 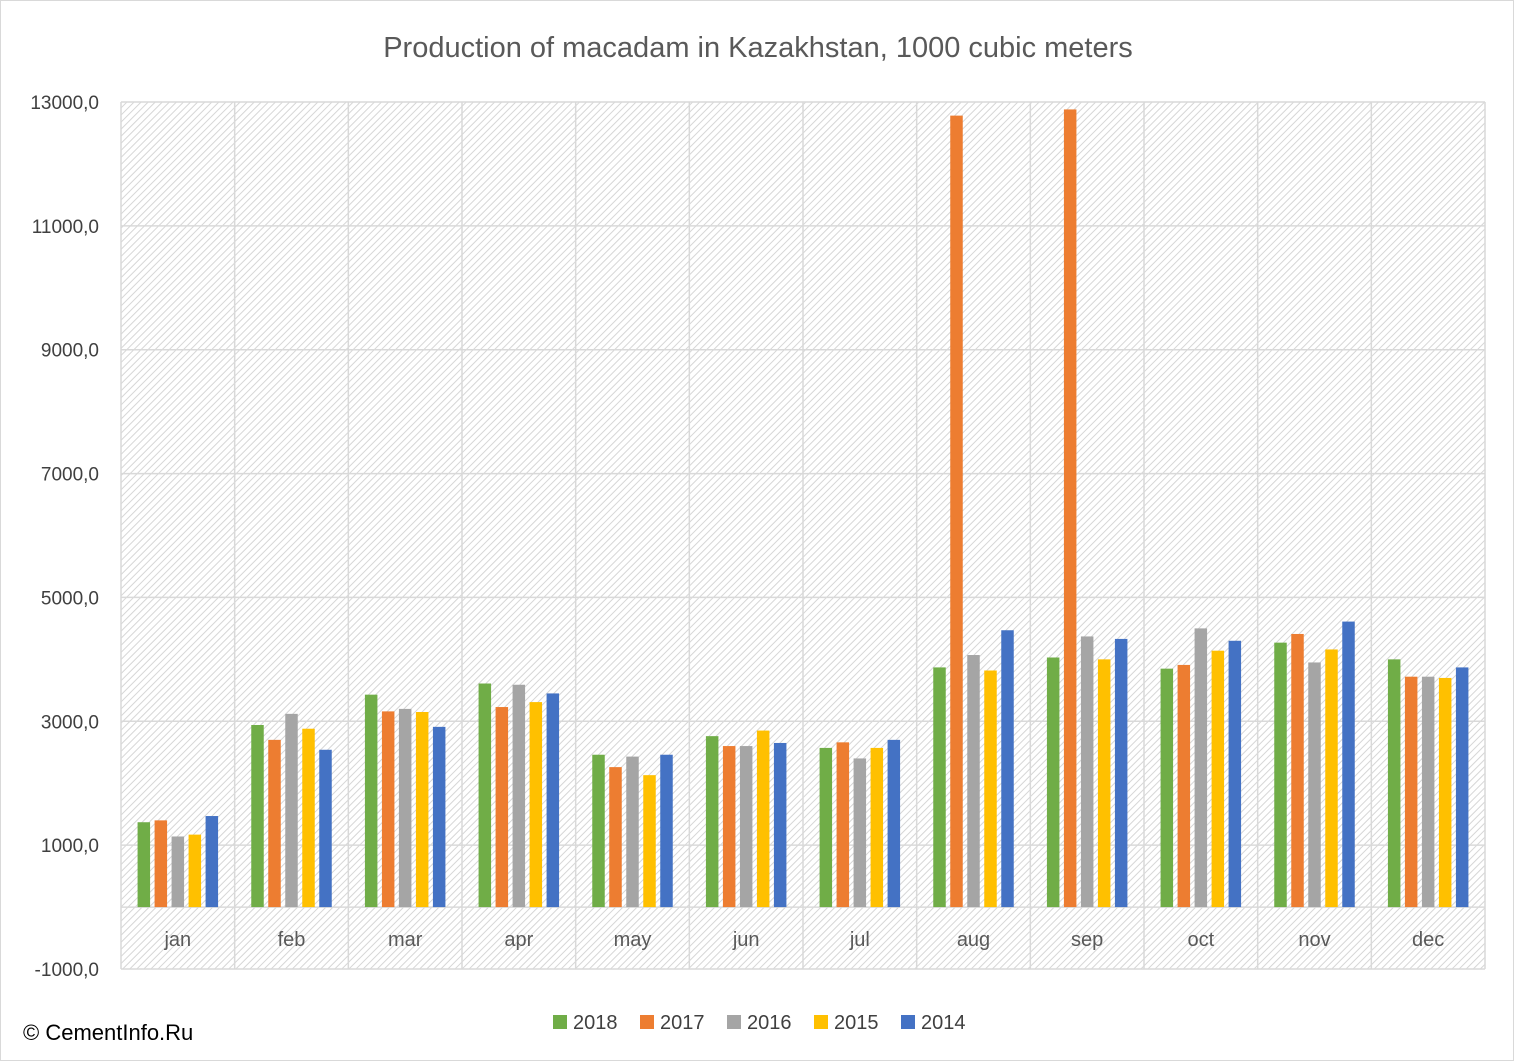 I want to click on bar-2014-sep, so click(x=1121, y=773).